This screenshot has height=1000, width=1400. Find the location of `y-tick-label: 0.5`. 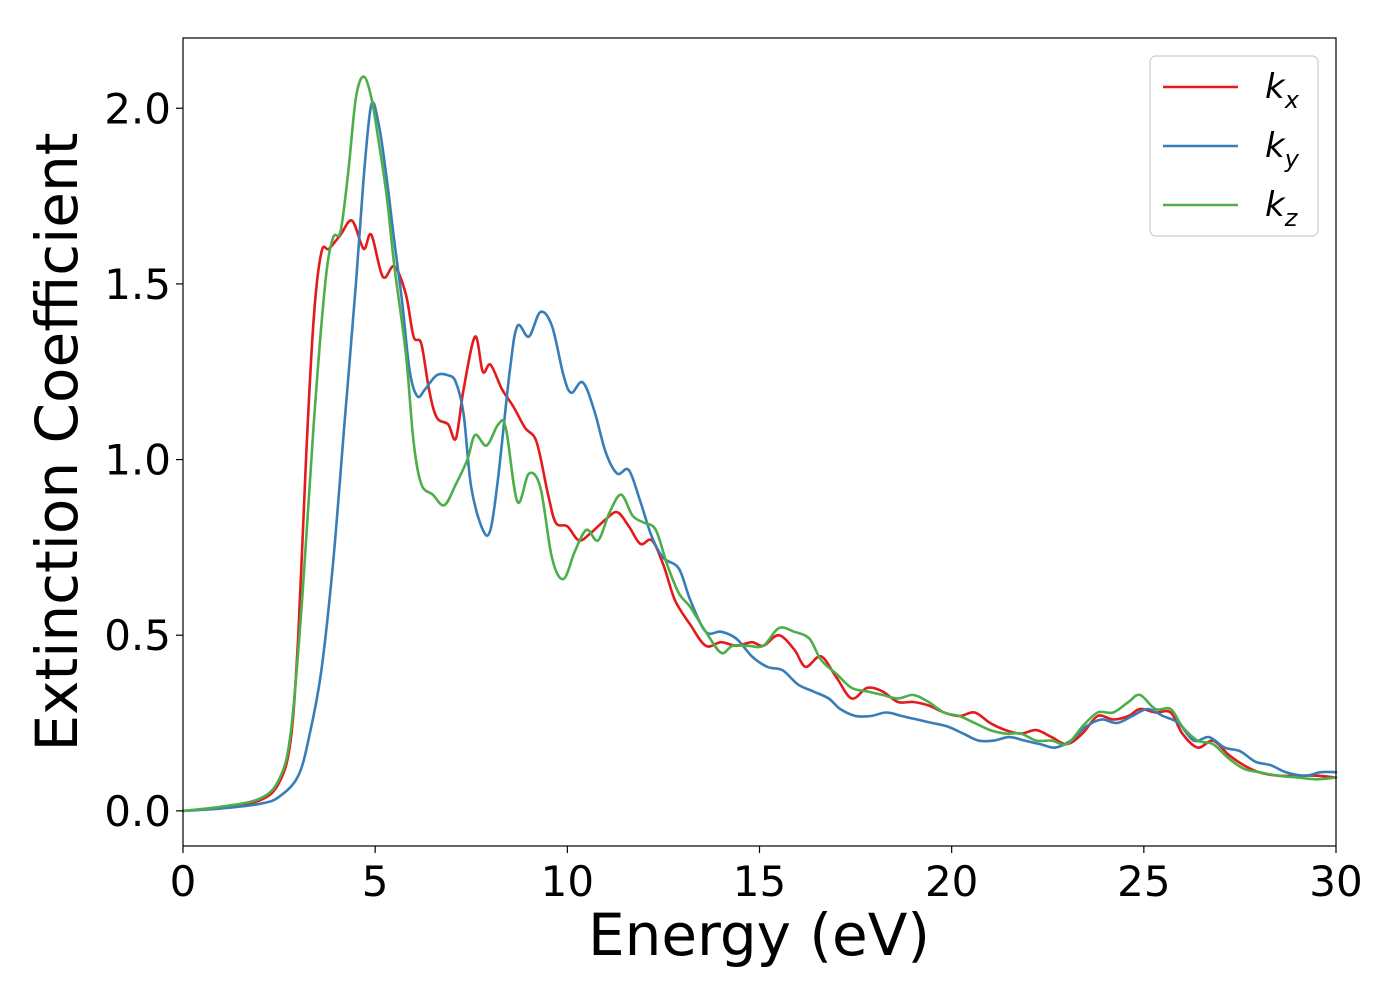

y-tick-label: 0.5 is located at coordinates (137, 635).